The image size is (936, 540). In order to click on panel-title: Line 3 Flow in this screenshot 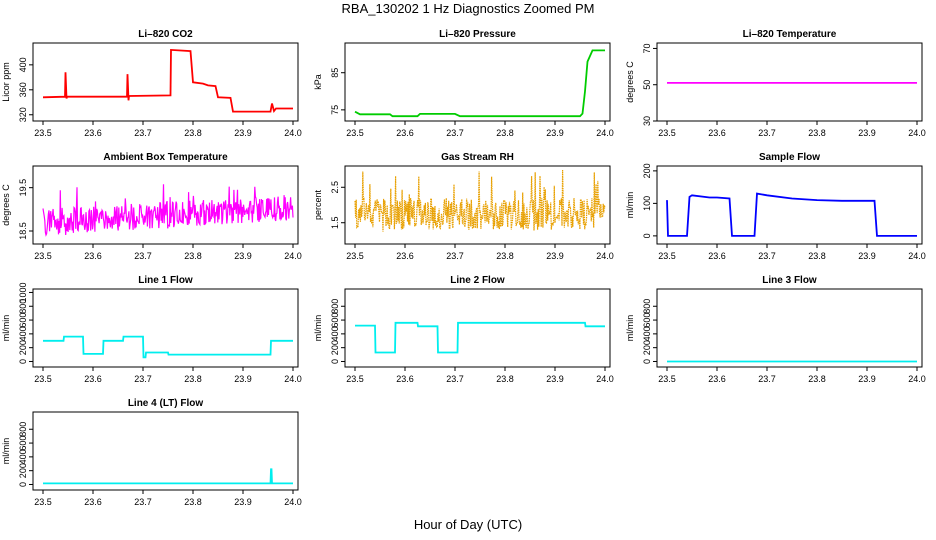, I will do `click(789, 280)`.